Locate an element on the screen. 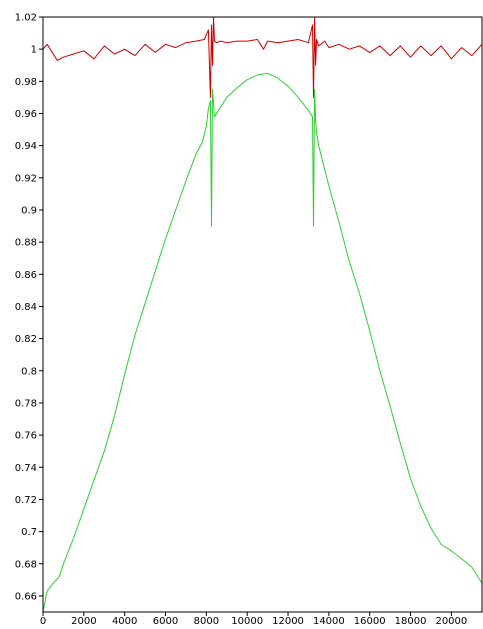 The image size is (483, 629). x-tick-label: 6000 is located at coordinates (165, 620).